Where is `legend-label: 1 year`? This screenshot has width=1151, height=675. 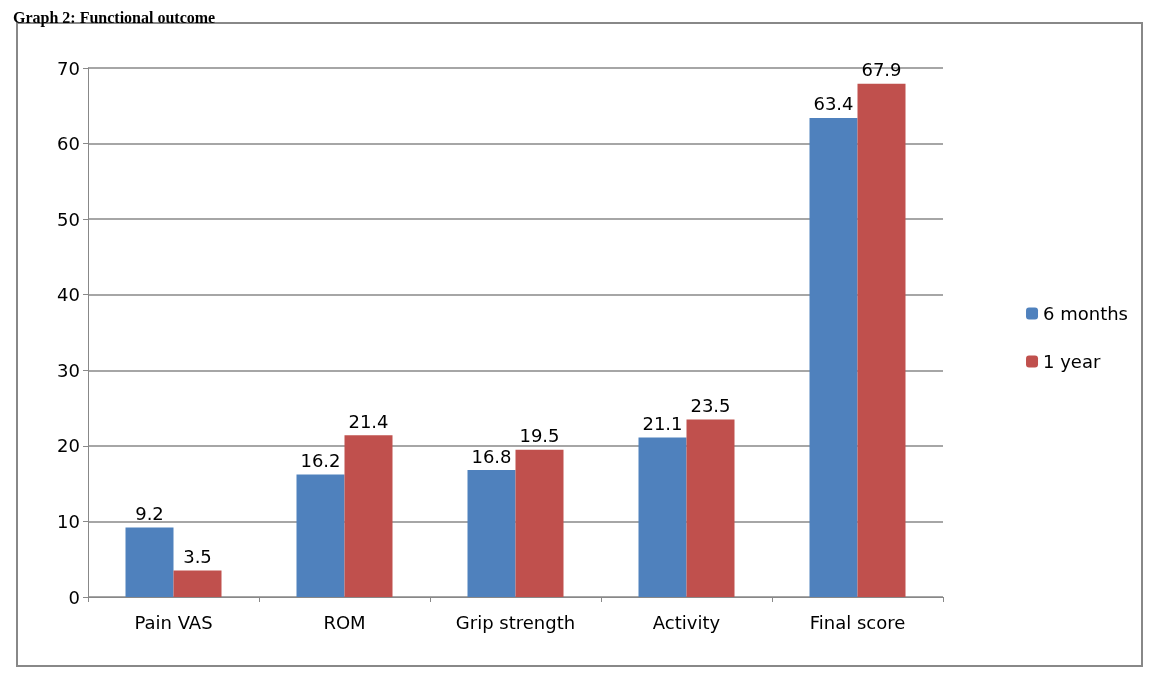
legend-label: 1 year is located at coordinates (1072, 361).